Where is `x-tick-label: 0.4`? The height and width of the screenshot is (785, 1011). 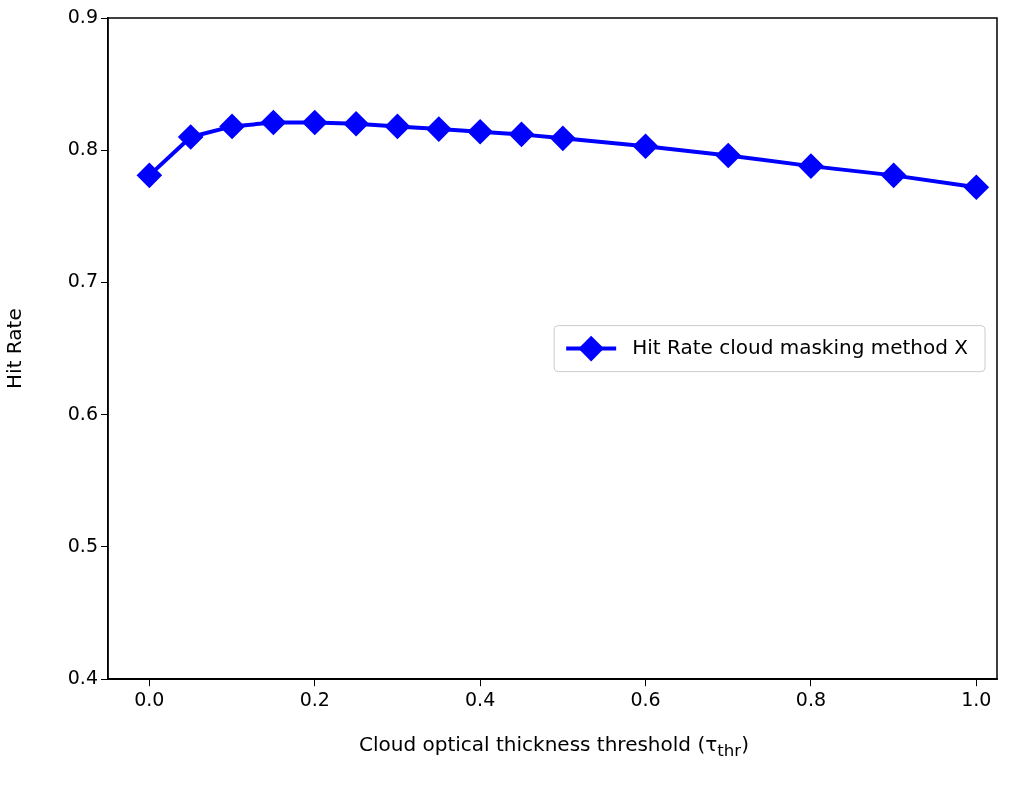
x-tick-label: 0.4 is located at coordinates (480, 698).